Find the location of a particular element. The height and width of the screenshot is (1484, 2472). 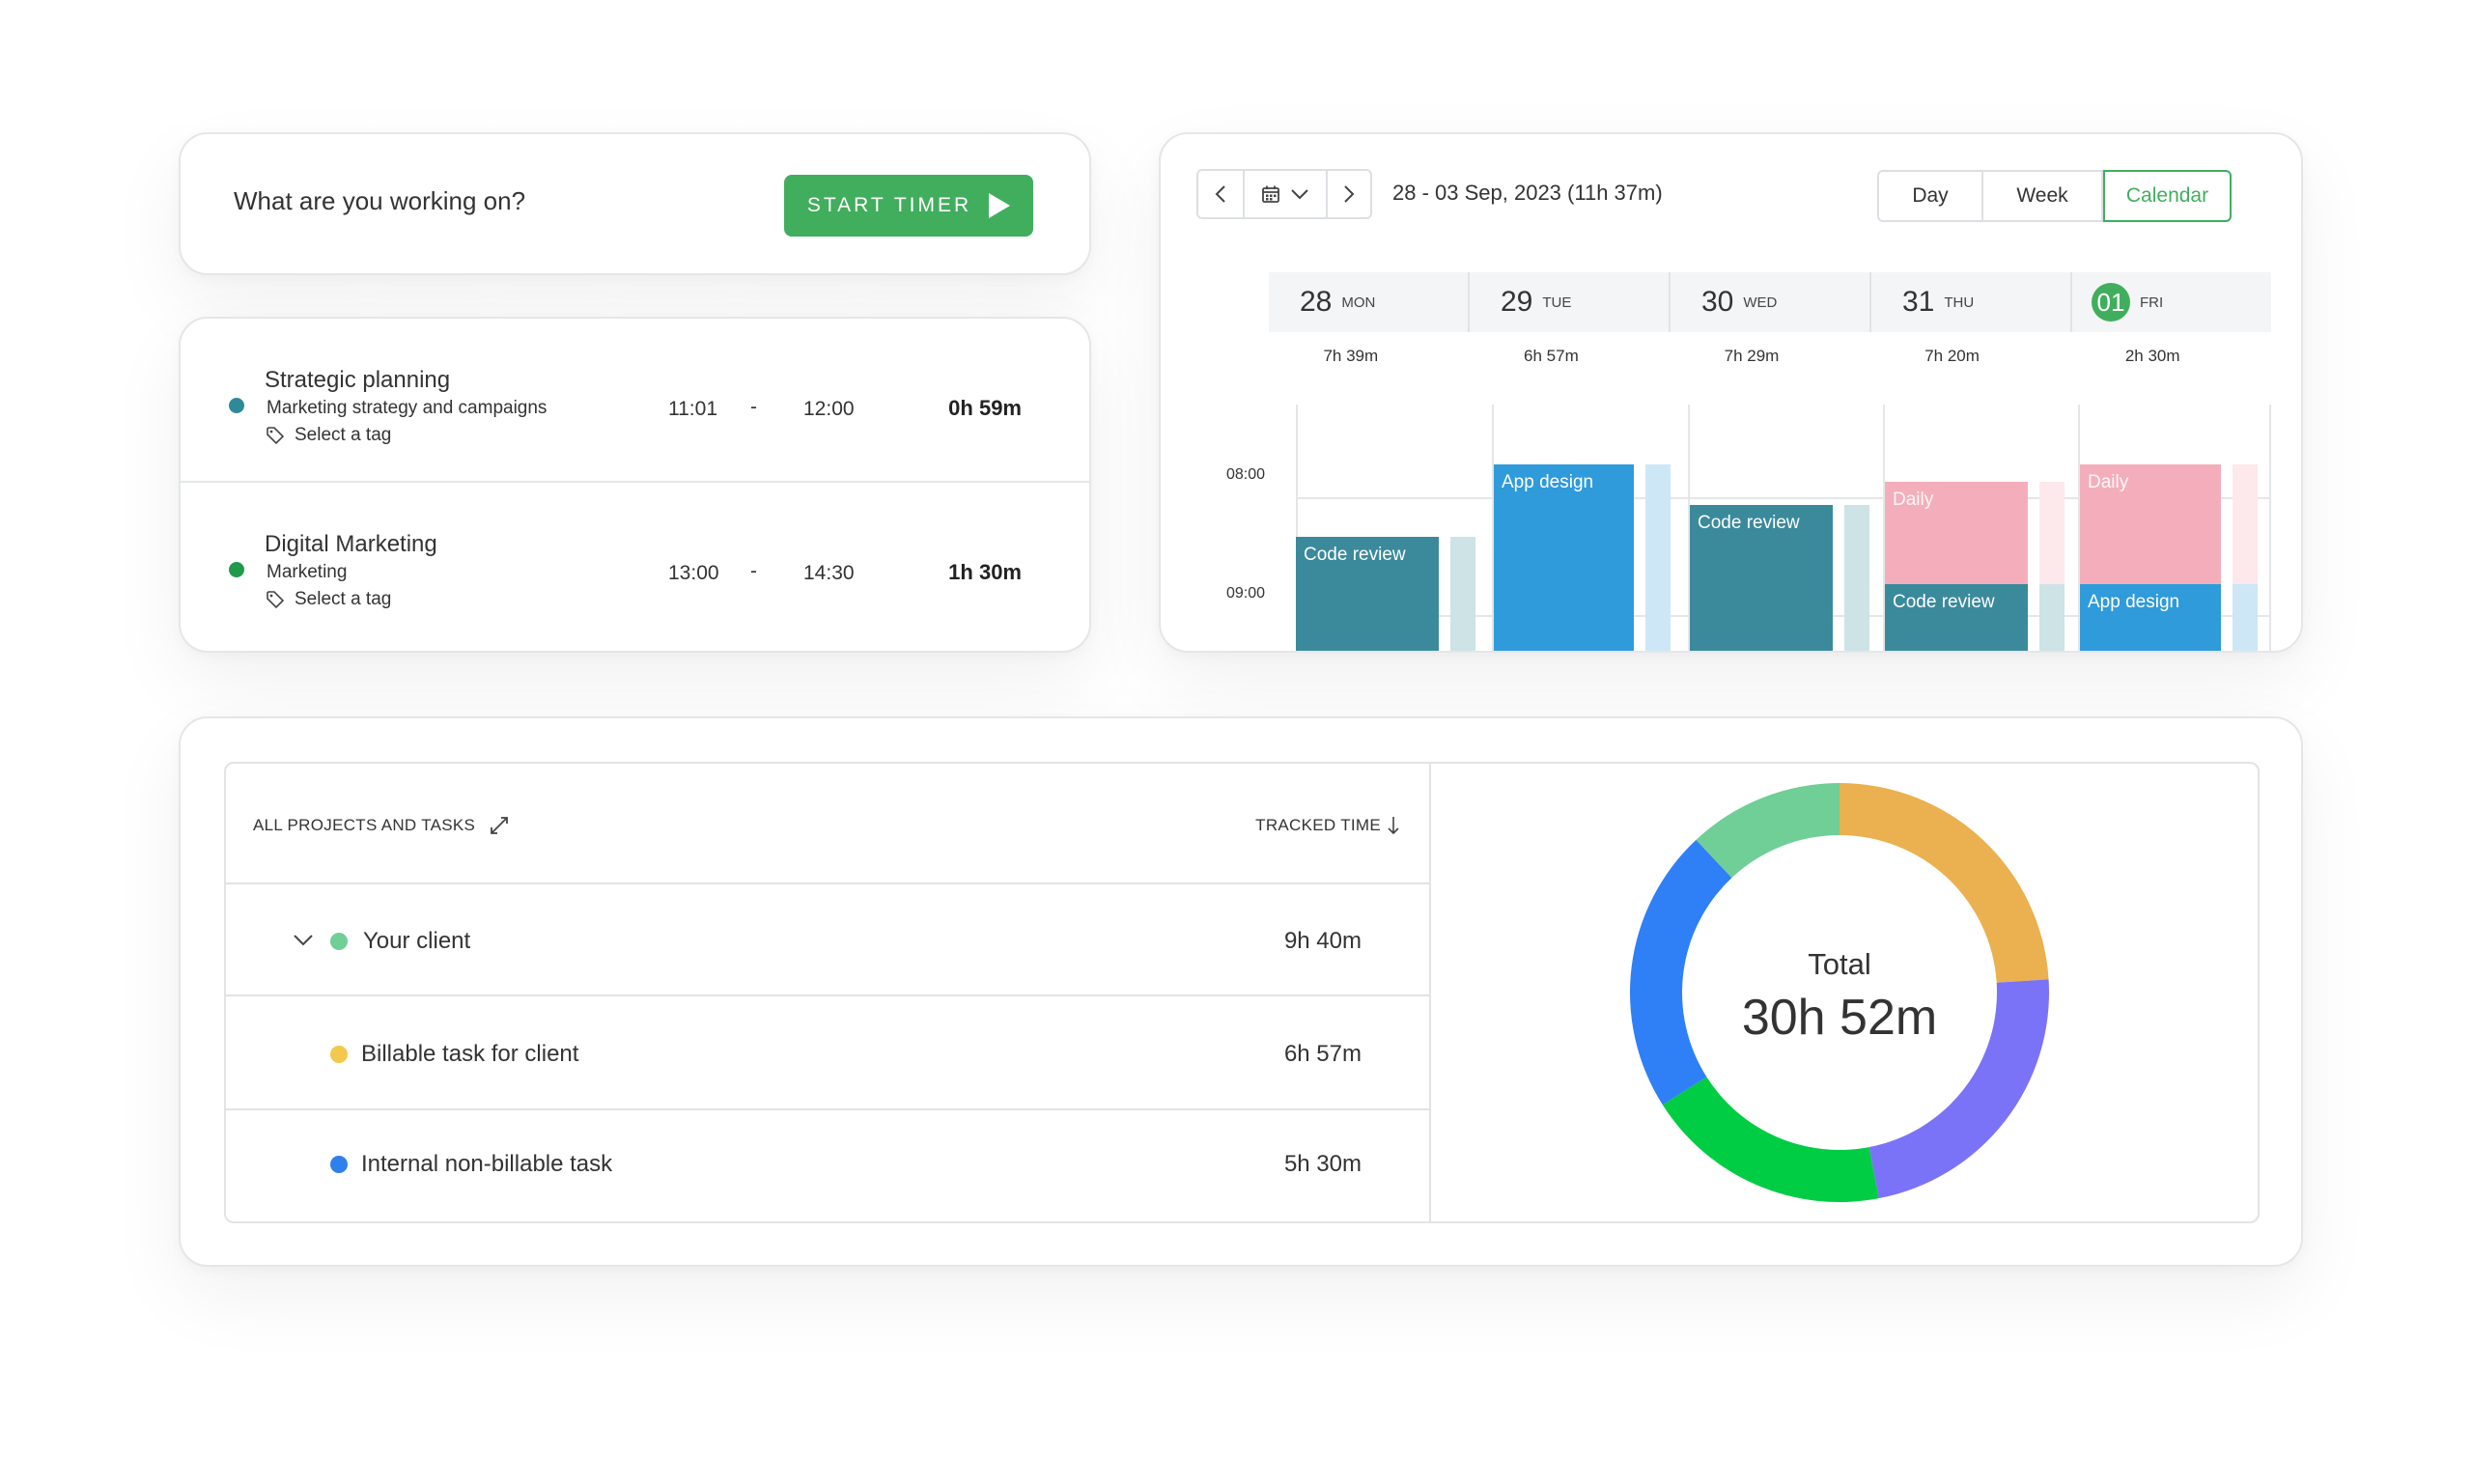

day-header-wed: 30 WED is located at coordinates (1771, 302).